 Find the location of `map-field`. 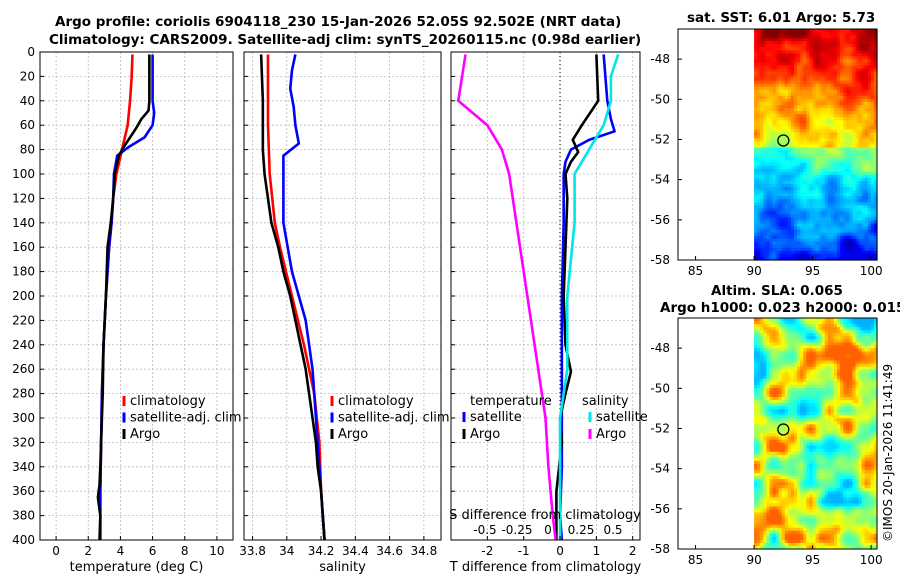

map-field is located at coordinates (816, 145).